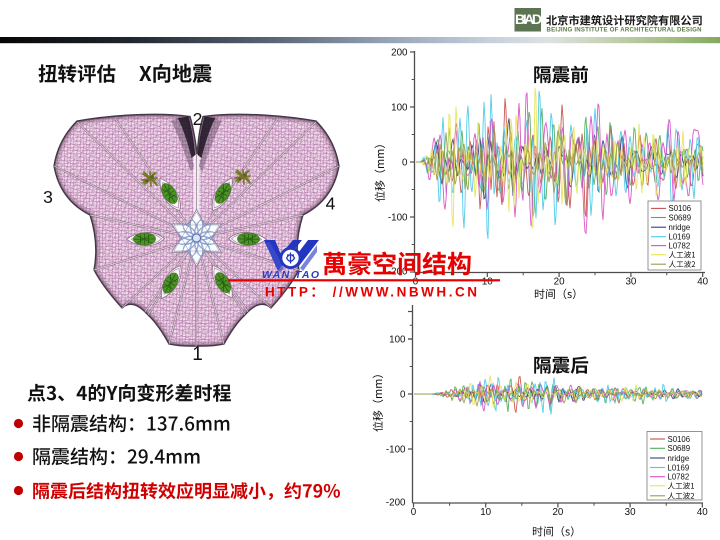 The image size is (720, 540). I want to click on svg-text: 2, so click(198, 119).